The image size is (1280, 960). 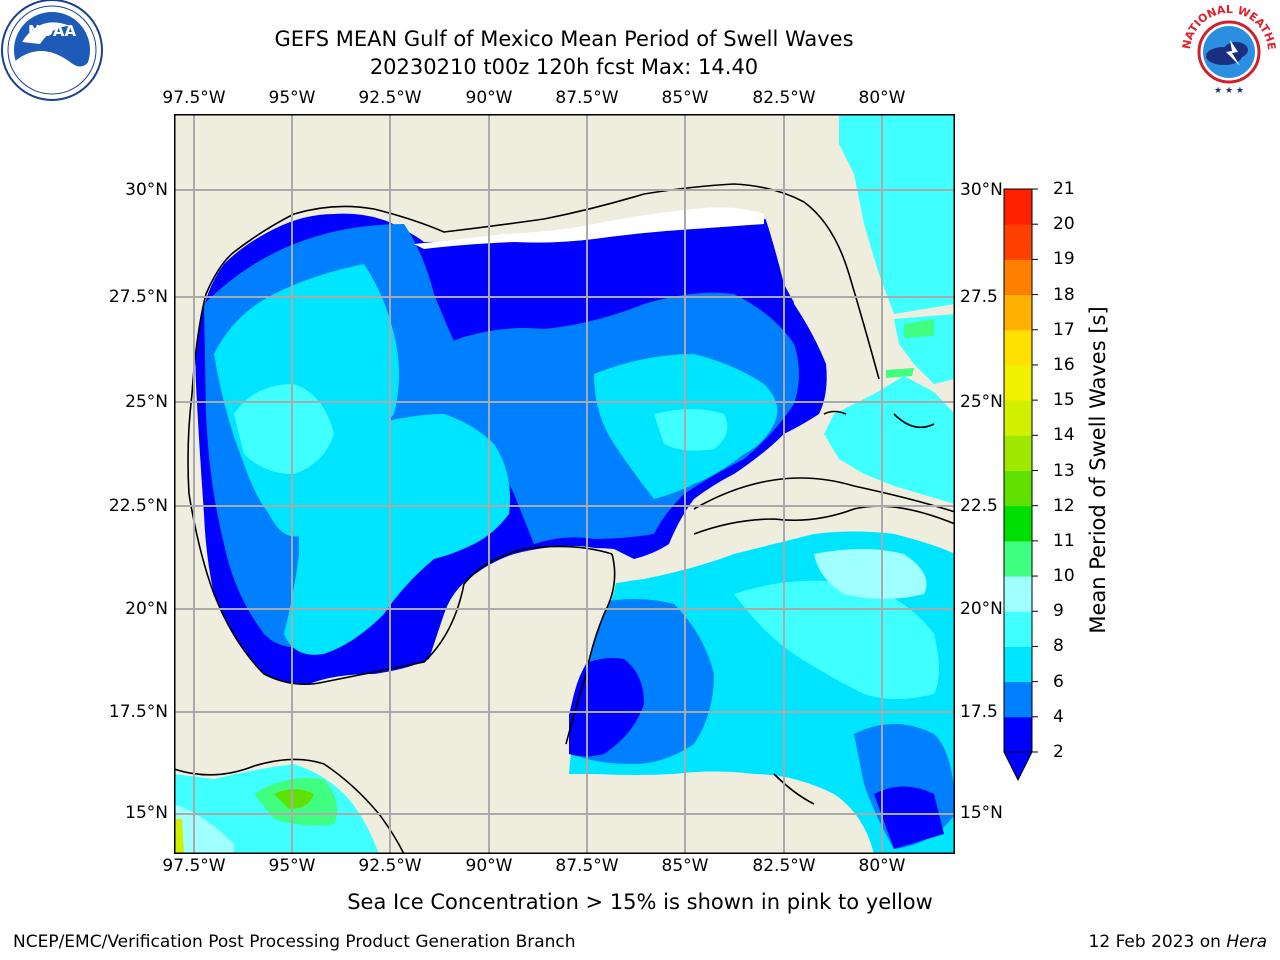 I want to click on yucatan-peninsula, so click(x=533, y=650).